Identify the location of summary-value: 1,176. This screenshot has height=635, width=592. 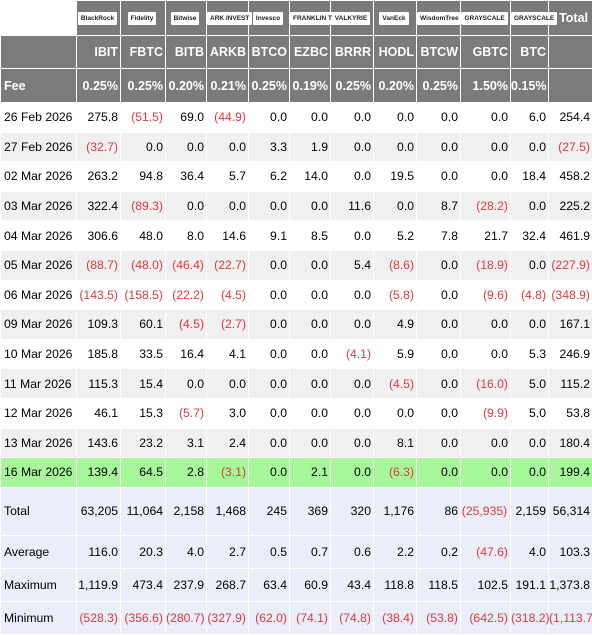
(395, 511).